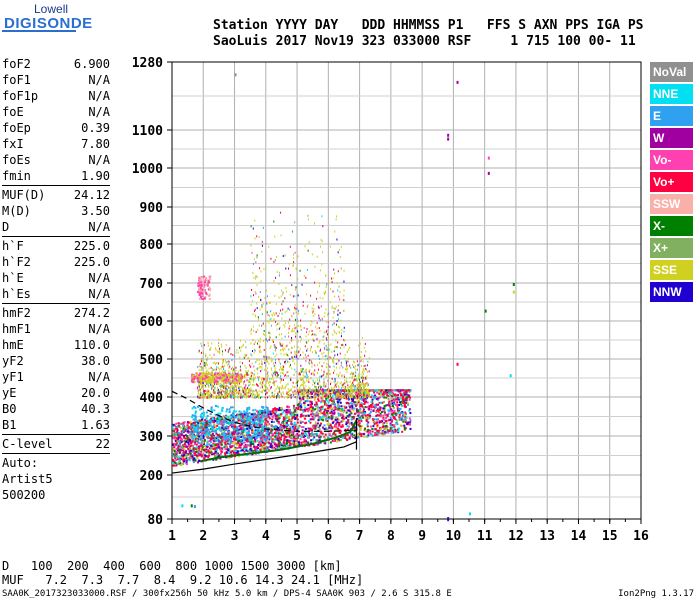  I want to click on y-tick-label: 200, so click(152, 476).